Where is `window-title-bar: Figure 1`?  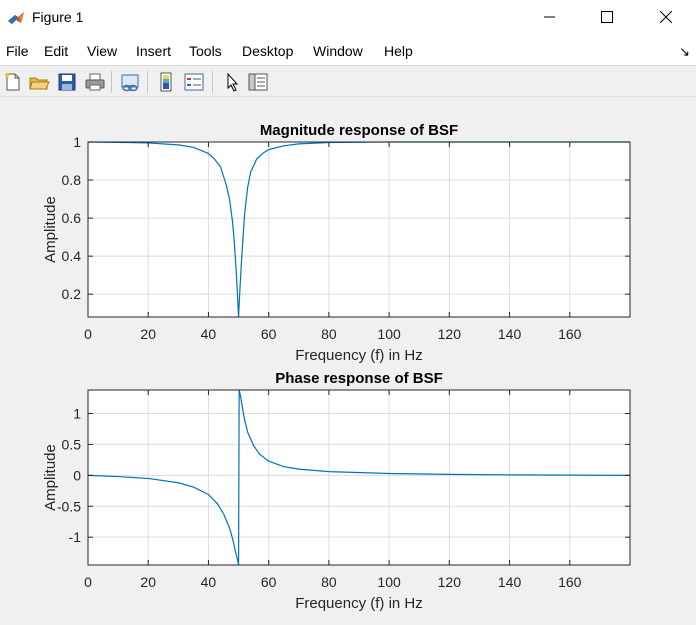
window-title-bar: Figure 1 is located at coordinates (348, 18).